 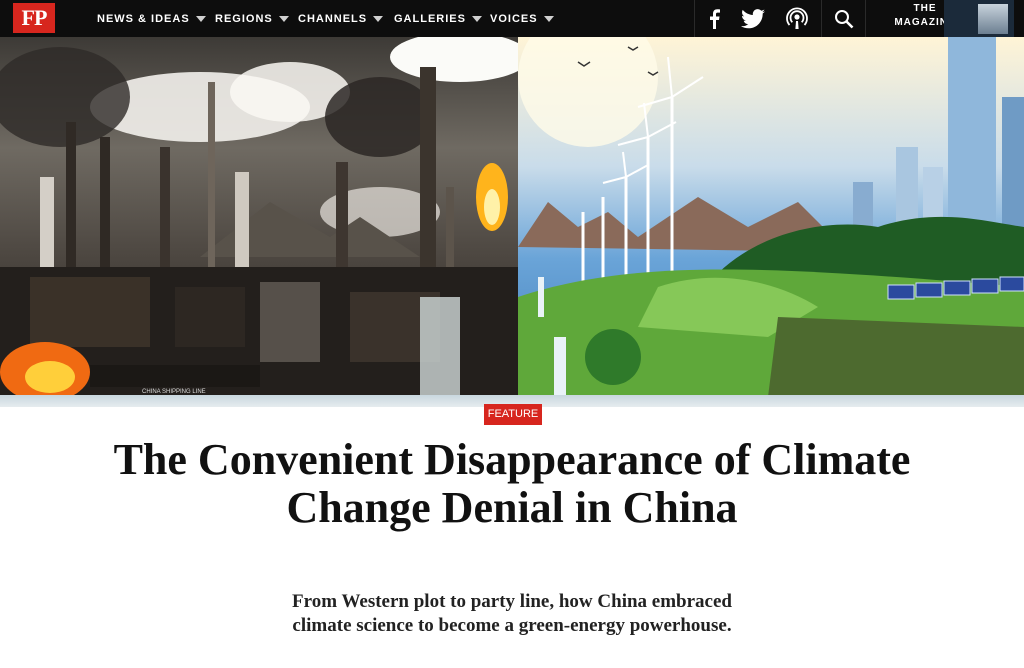 I want to click on podcast-icon, so click(x=797, y=18).